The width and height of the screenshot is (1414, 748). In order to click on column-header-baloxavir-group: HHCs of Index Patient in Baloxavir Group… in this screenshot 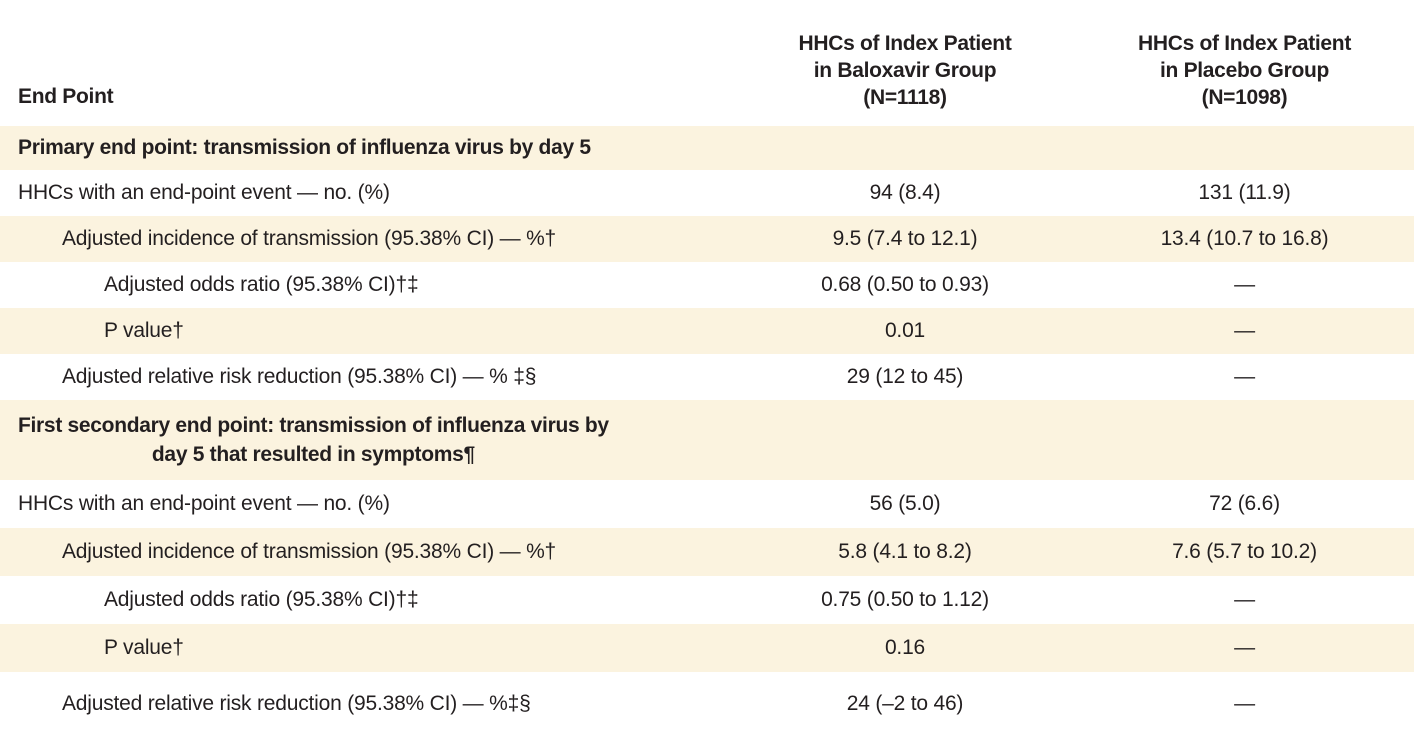, I will do `click(905, 70)`.